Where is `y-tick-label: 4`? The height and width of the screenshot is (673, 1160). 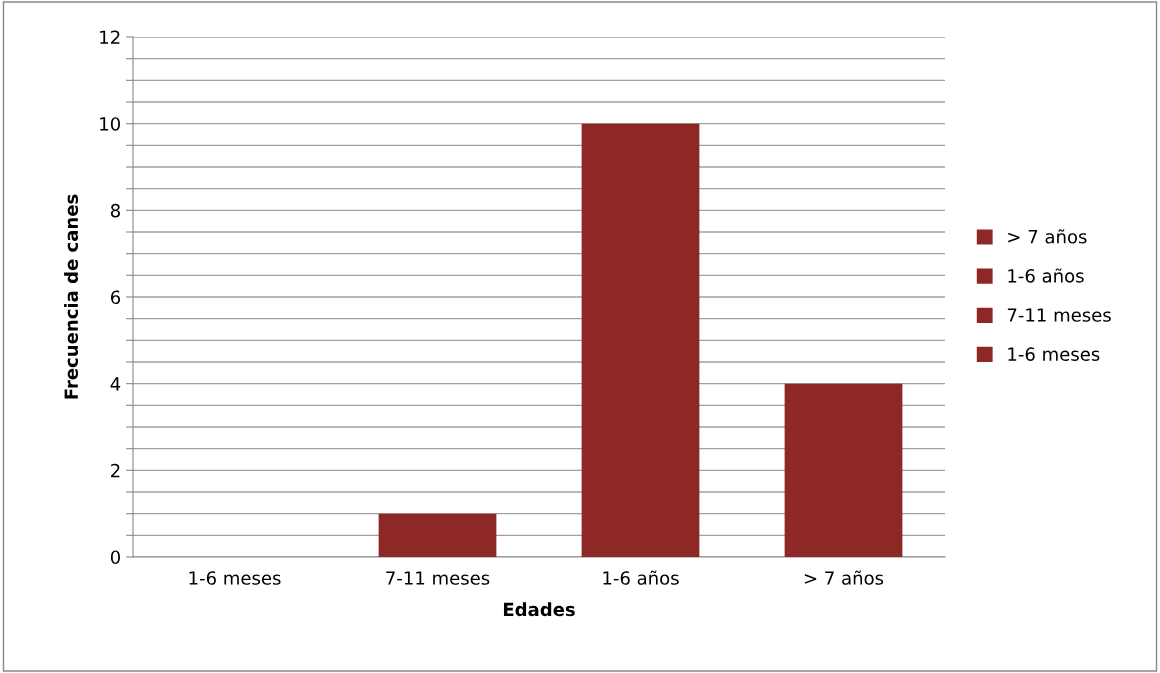
y-tick-label: 4 is located at coordinates (115, 384).